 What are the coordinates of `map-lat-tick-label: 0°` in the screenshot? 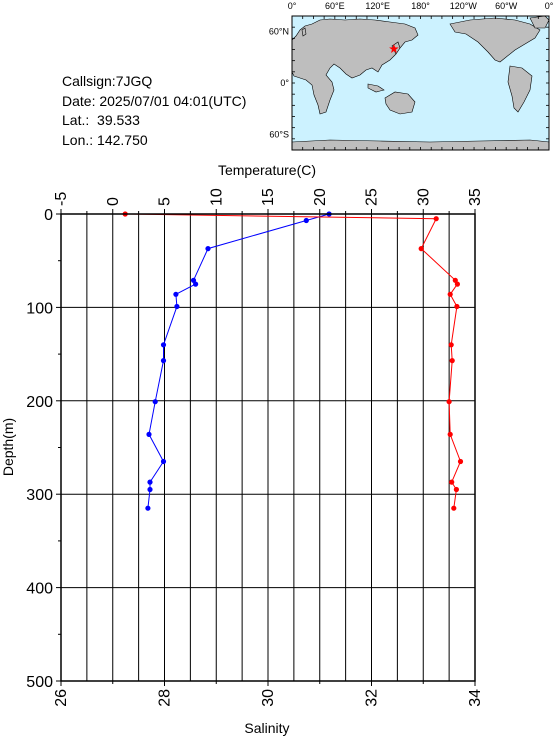 It's located at (284, 83).